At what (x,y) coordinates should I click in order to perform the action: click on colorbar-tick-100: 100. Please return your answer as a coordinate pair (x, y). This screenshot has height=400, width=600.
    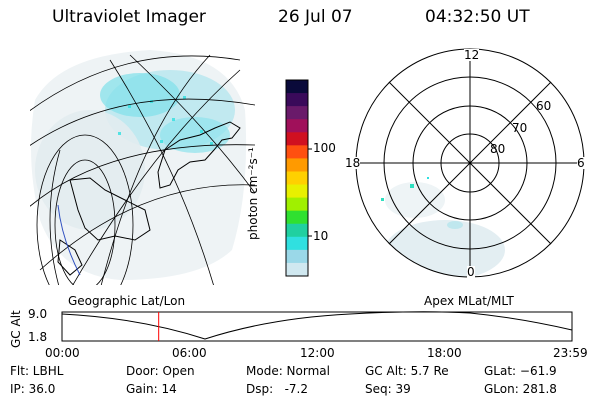
    Looking at the image, I should click on (324, 148).